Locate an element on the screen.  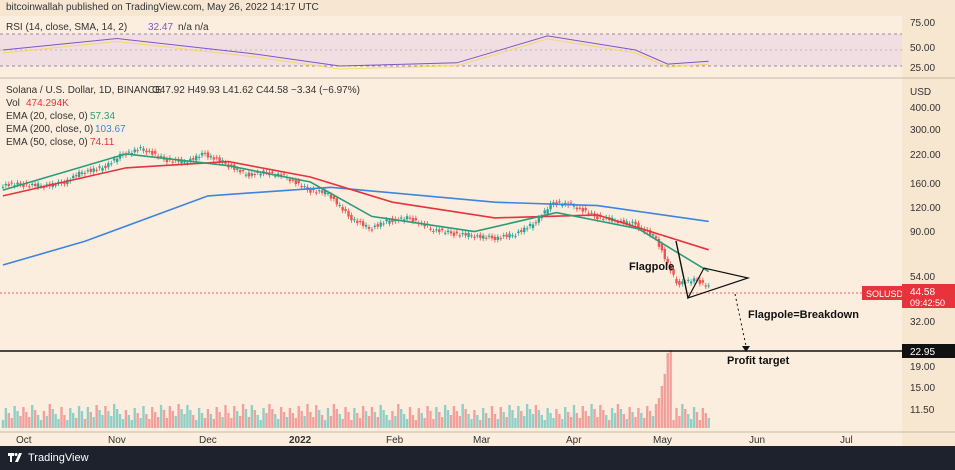
legend-ema50-value: 74.11 is located at coordinates (102, 142).